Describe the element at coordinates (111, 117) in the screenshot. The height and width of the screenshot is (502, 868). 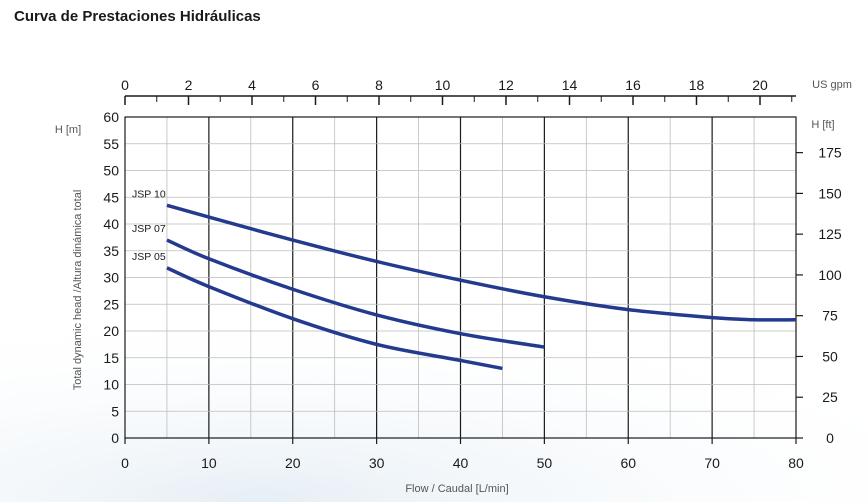
I see `y-axis-tick-label: 60` at that location.